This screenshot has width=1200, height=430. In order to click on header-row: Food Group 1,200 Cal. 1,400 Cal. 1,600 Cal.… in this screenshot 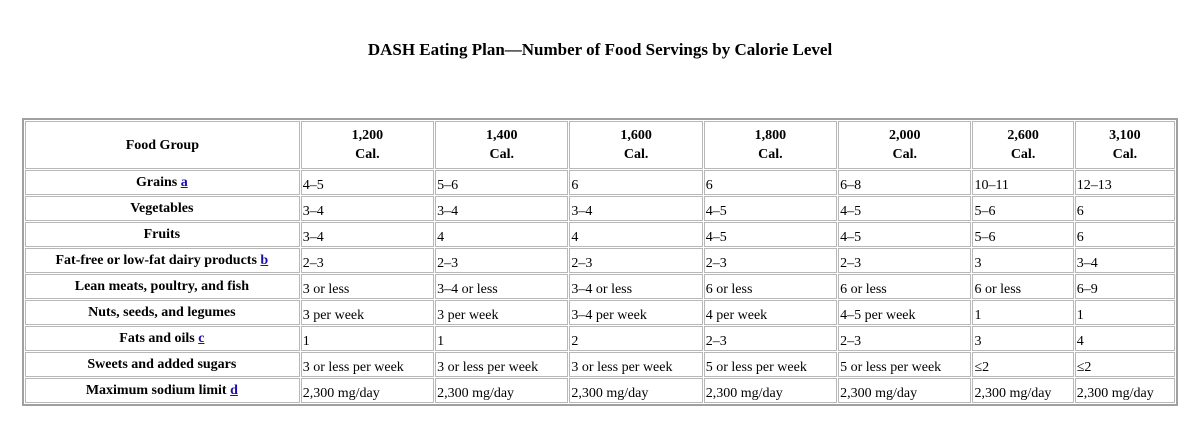, I will do `click(600, 145)`.